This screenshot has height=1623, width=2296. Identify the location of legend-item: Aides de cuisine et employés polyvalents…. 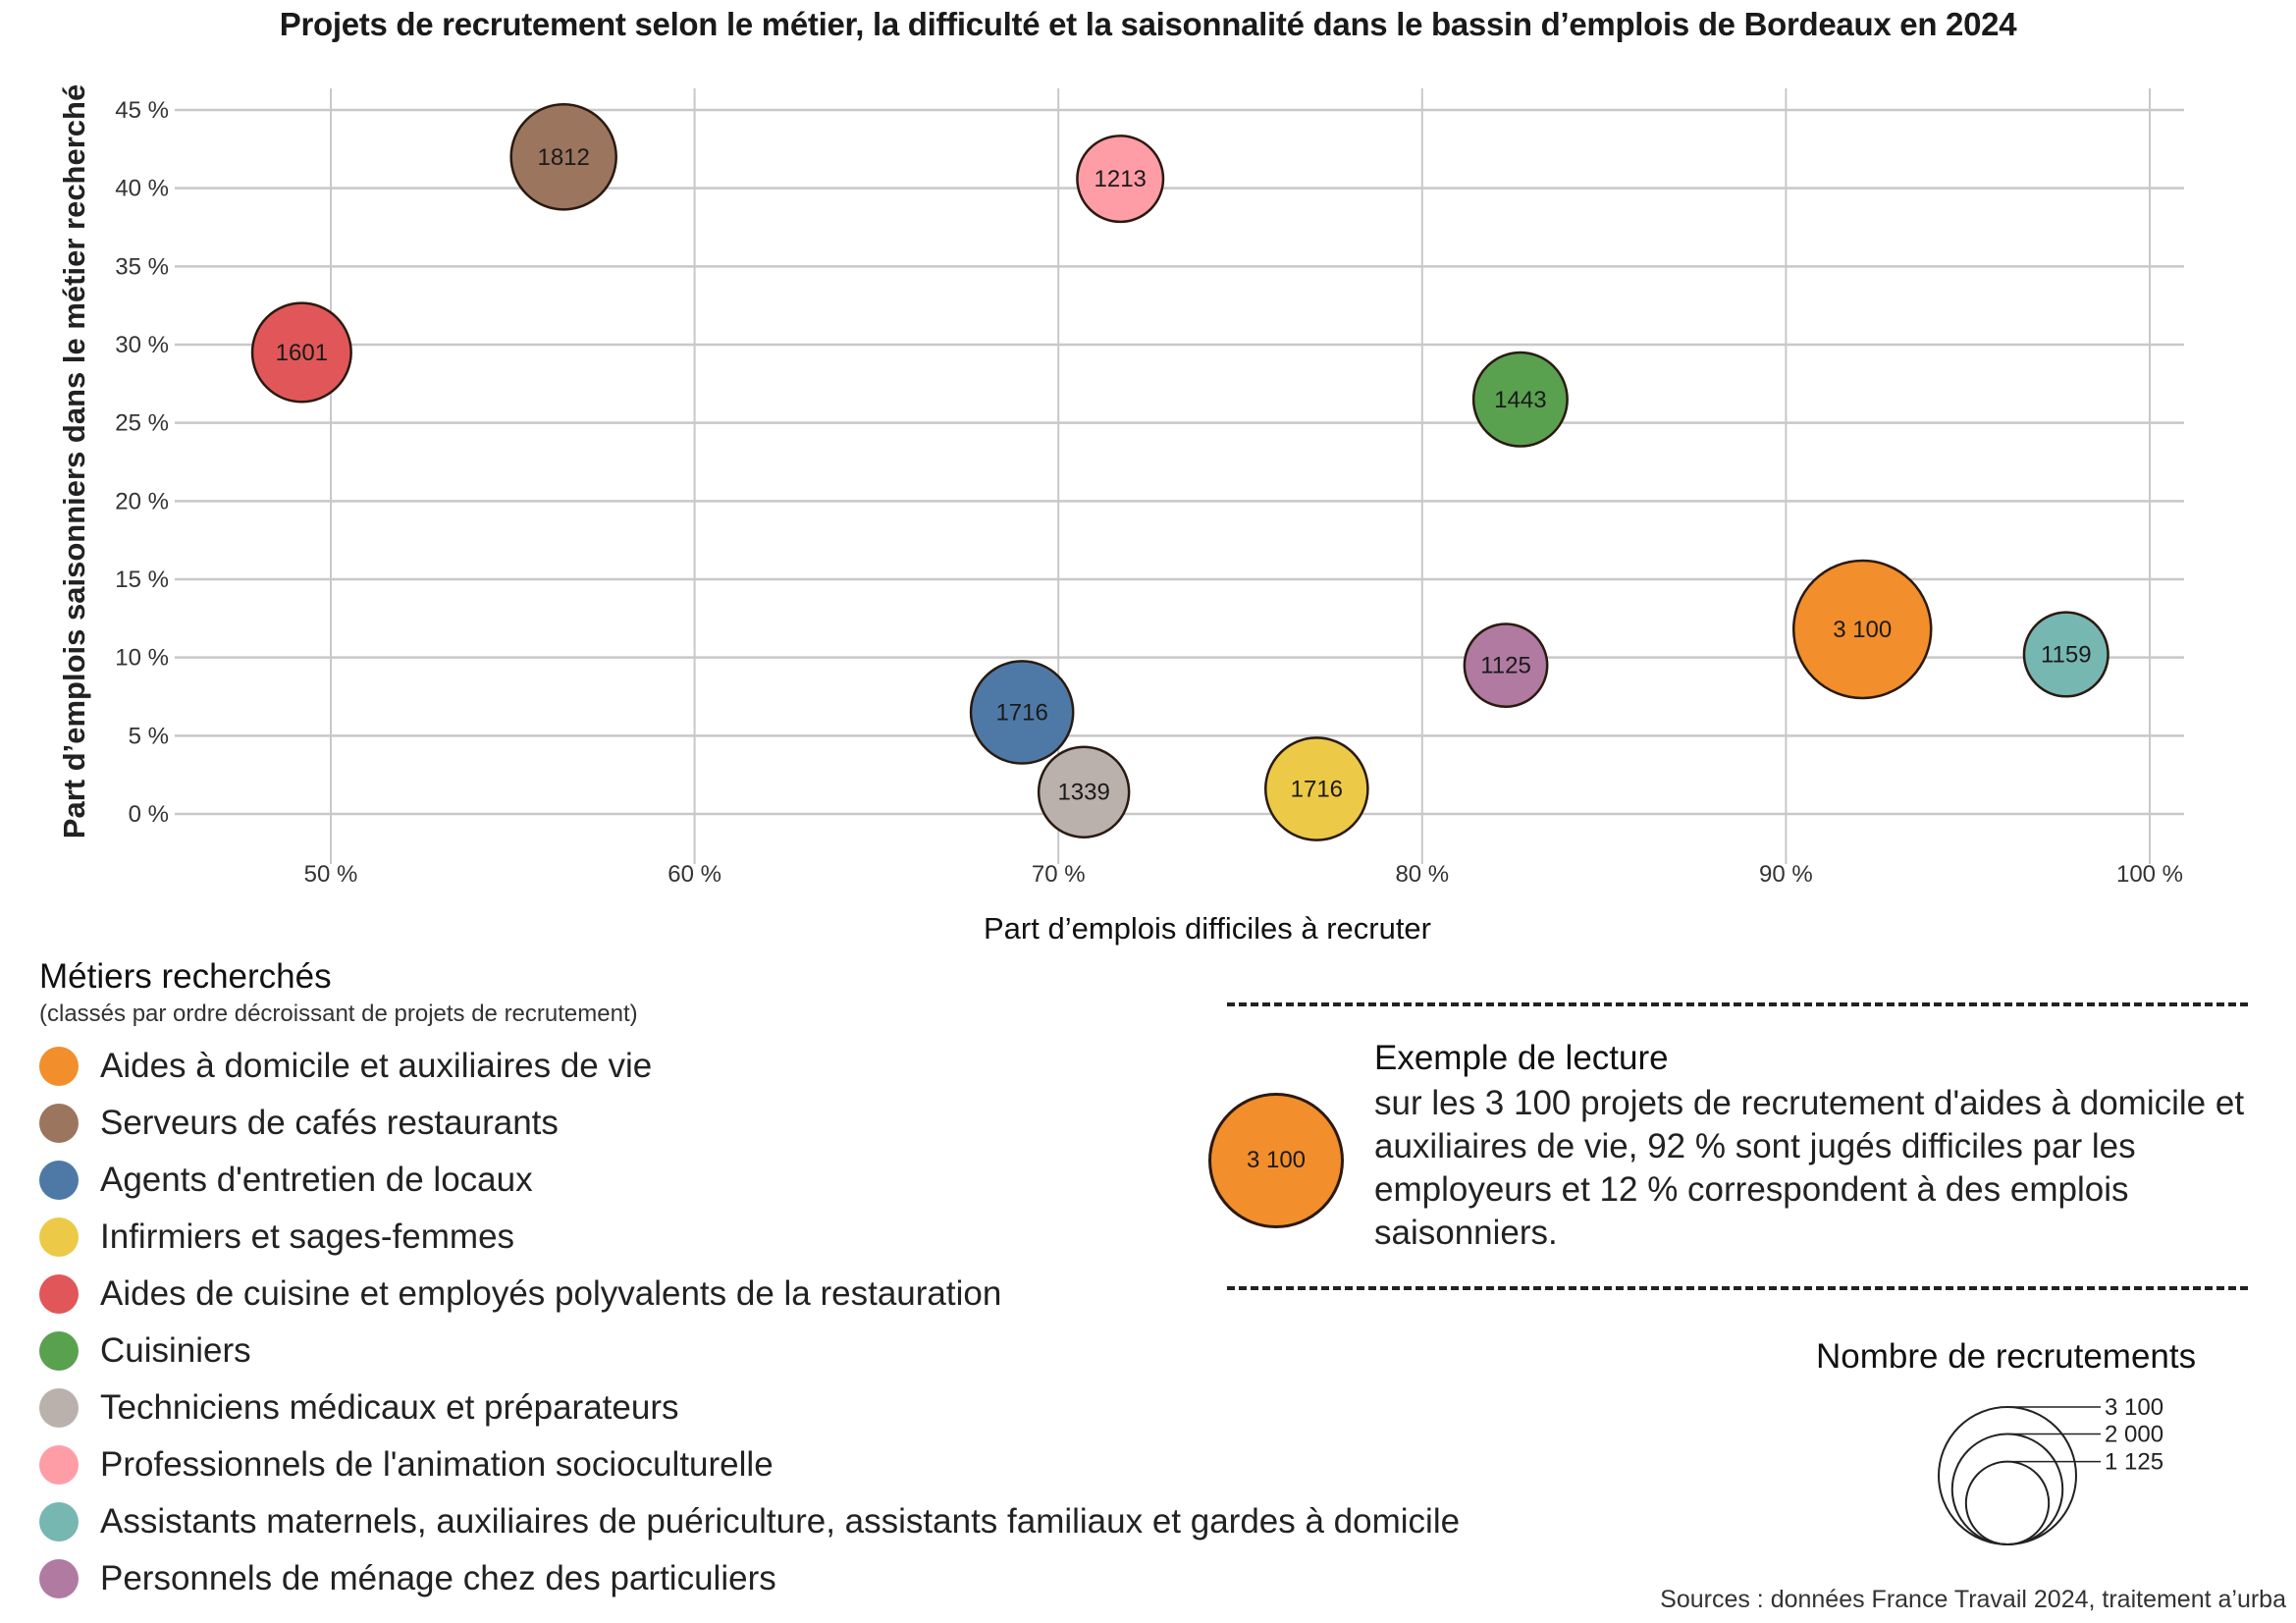
(749, 1294).